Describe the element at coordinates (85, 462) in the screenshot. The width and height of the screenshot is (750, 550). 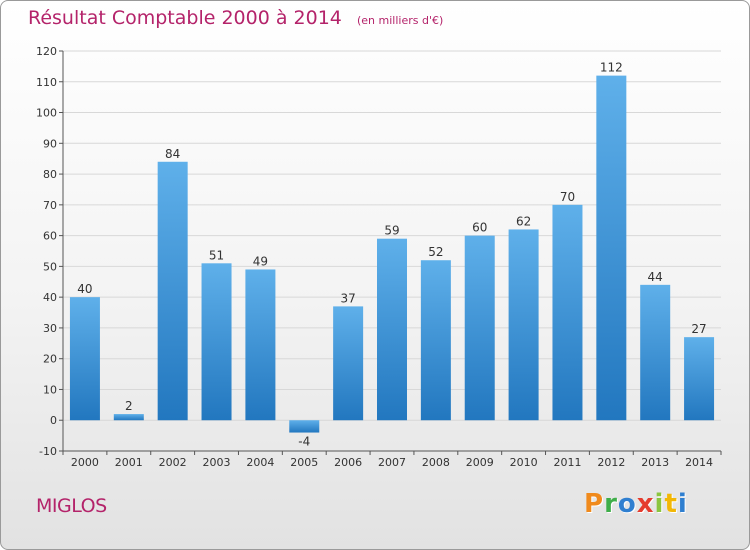
I see `x-tick-label: 2000` at that location.